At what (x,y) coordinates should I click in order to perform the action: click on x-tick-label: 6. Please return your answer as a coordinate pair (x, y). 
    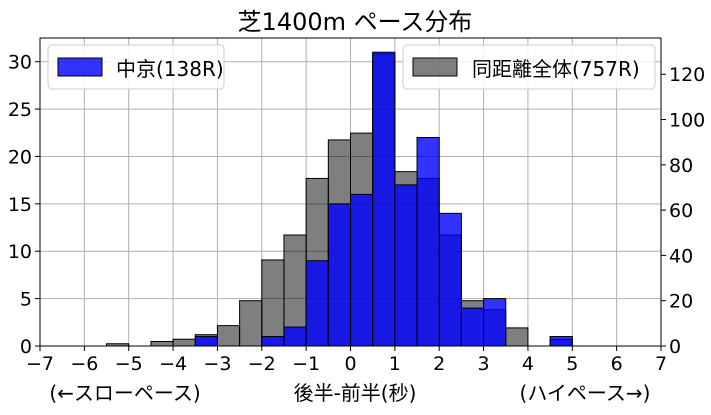
    Looking at the image, I should click on (617, 364).